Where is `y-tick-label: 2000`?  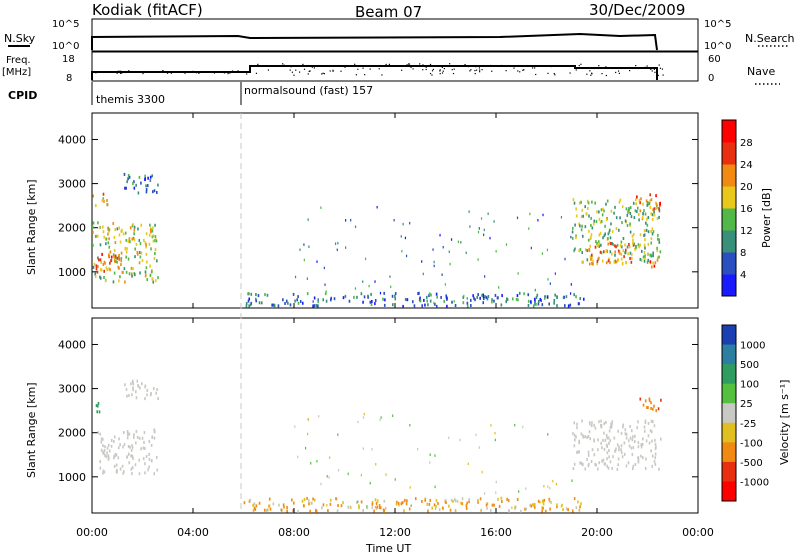
y-tick-label: 2000 is located at coordinates (72, 433).